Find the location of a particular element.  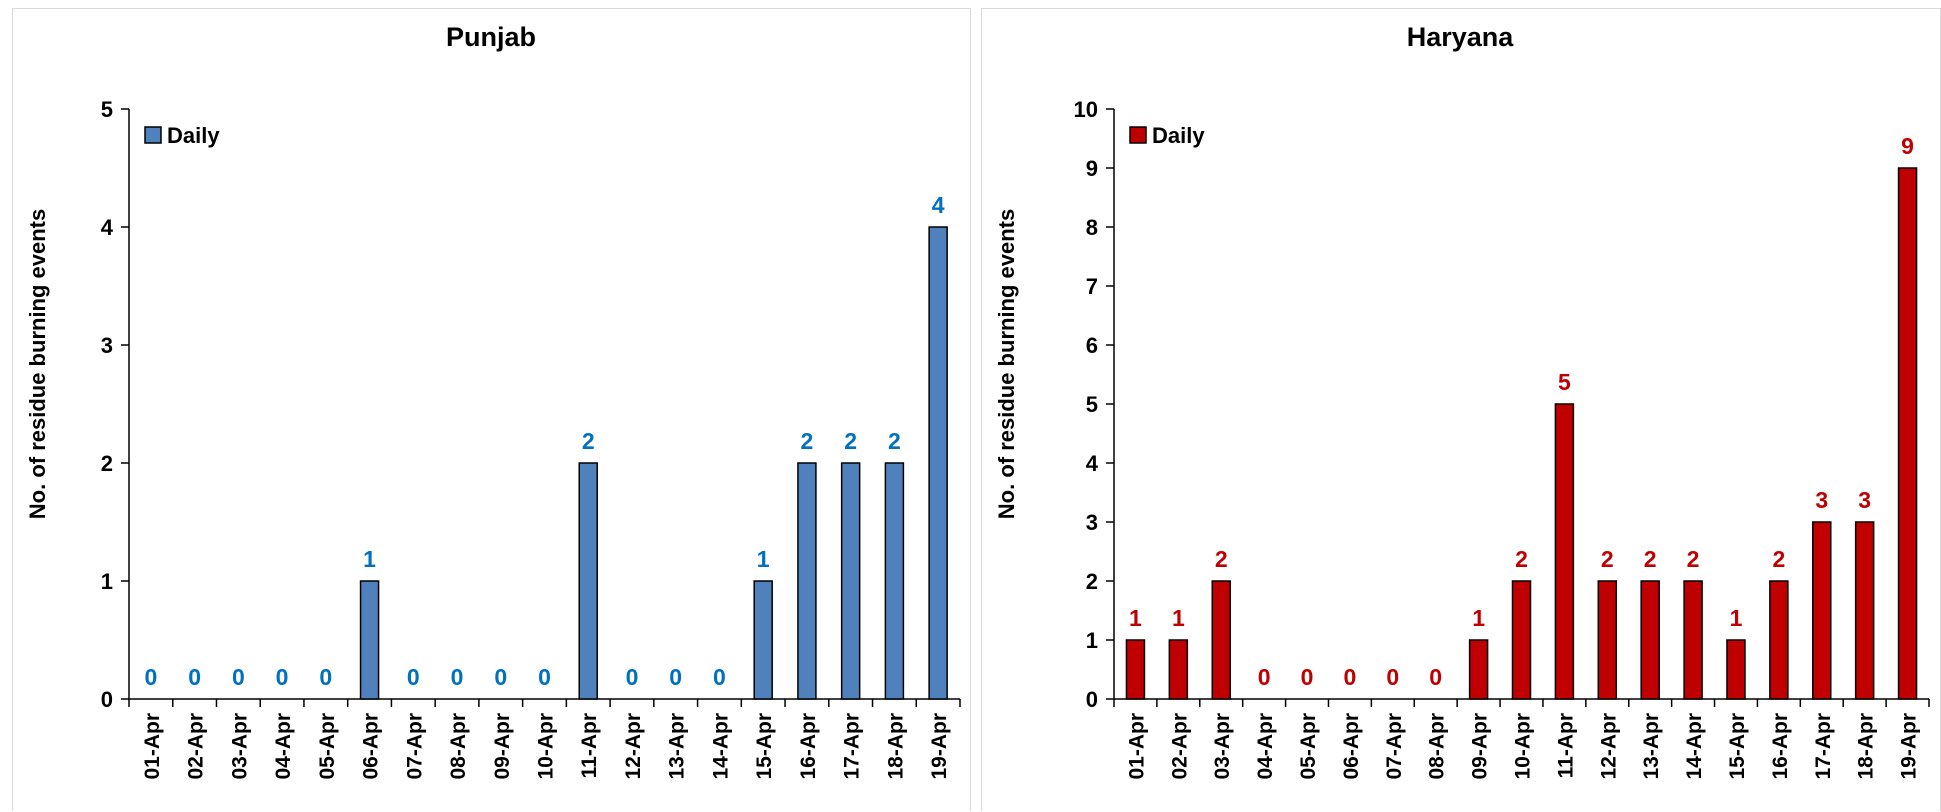

x-tick-label: 10-Apr is located at coordinates (546, 746).